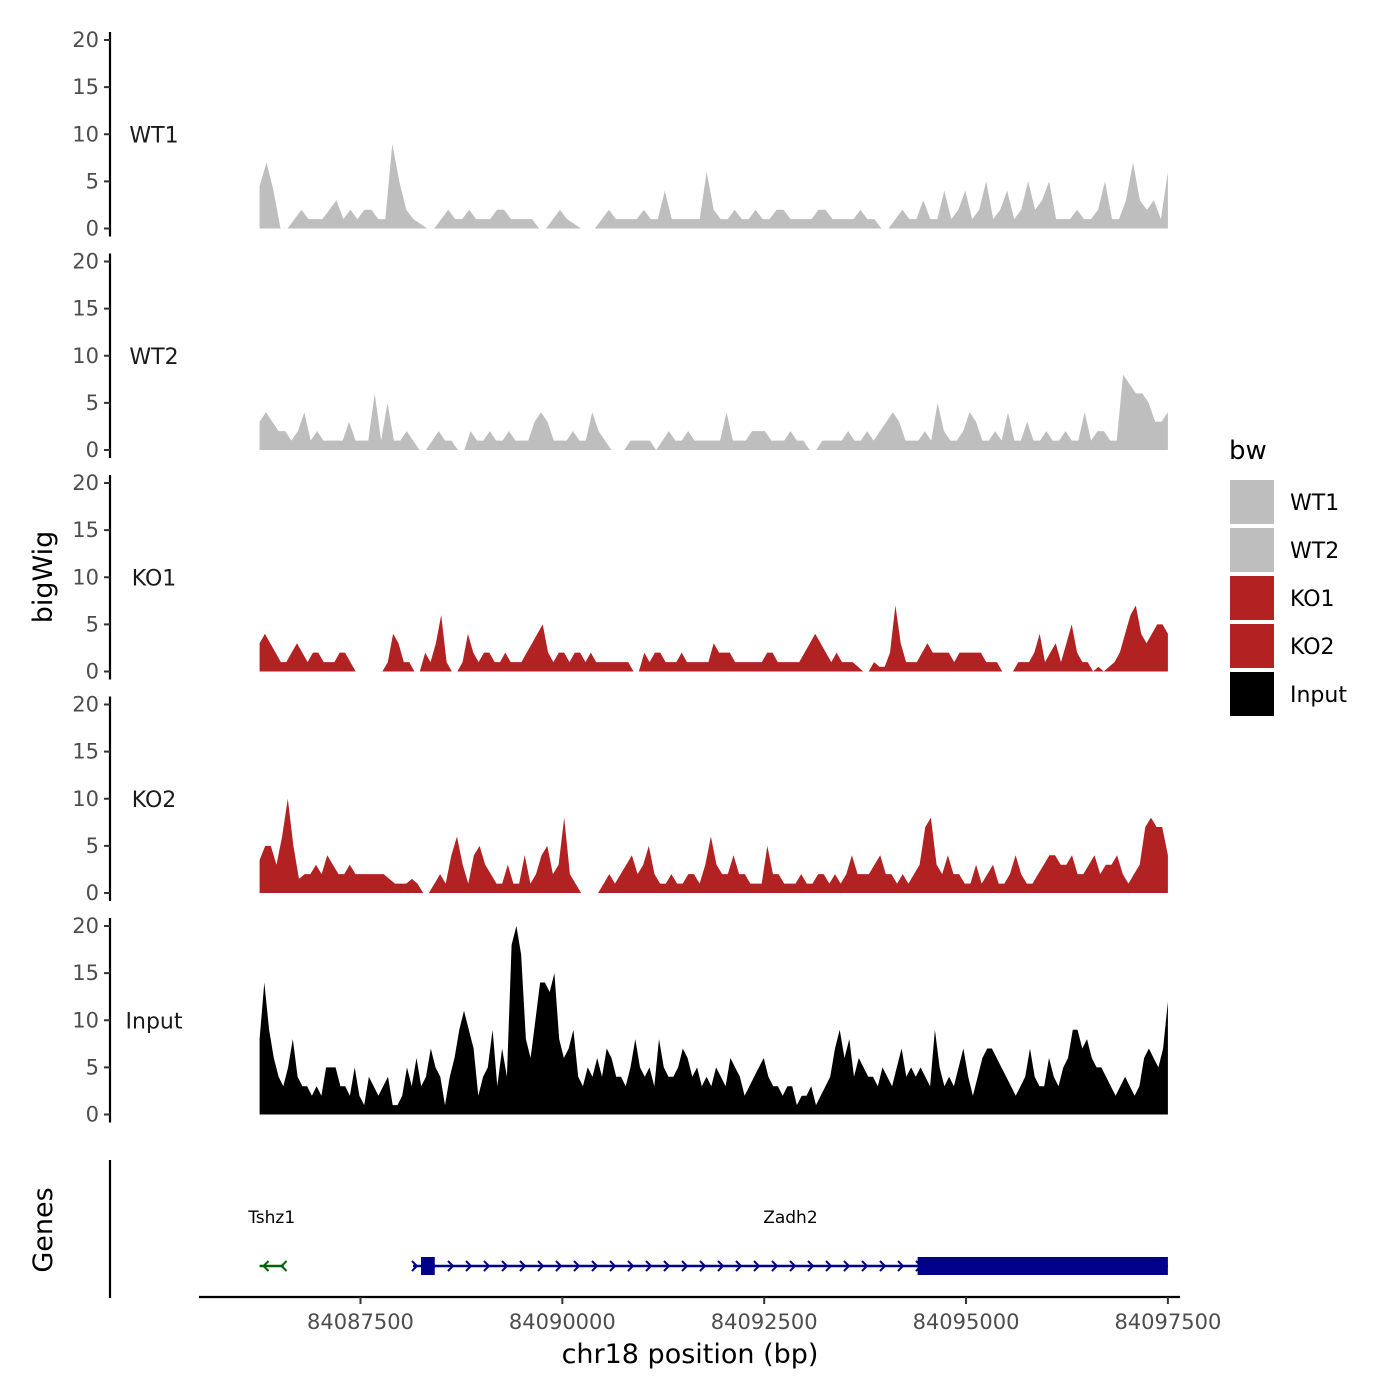 This screenshot has height=1400, width=1400. I want to click on genes-axis-title: Genes, so click(43, 1229).